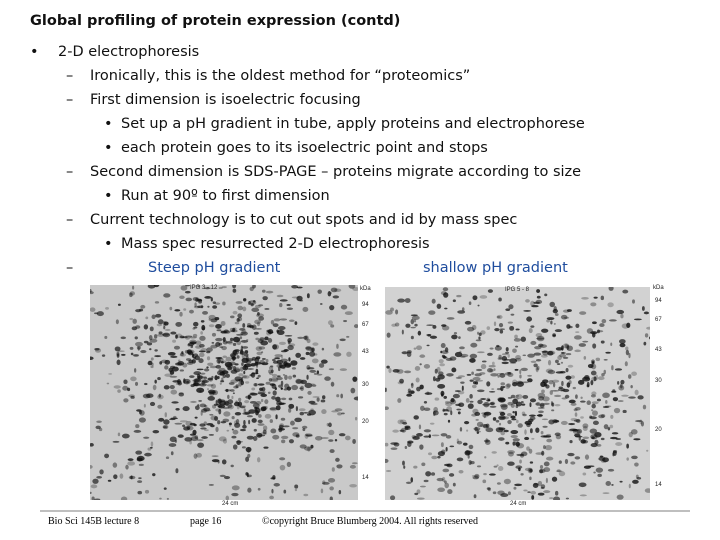 This screenshot has height=540, width=720. What do you see at coordinates (365, 289) in the screenshot?
I see `unit-label: kDa` at bounding box center [365, 289].